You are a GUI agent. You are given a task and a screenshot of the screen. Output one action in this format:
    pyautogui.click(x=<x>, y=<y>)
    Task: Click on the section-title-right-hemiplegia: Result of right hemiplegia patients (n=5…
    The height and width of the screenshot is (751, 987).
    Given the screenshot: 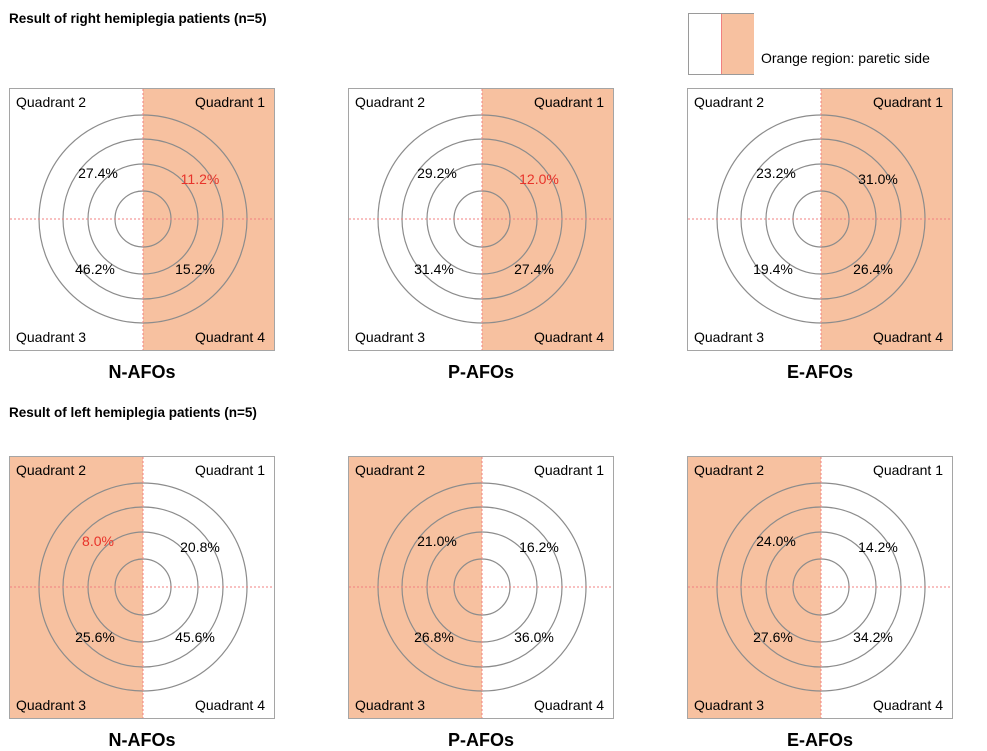 What is the action you would take?
    pyautogui.click(x=138, y=18)
    